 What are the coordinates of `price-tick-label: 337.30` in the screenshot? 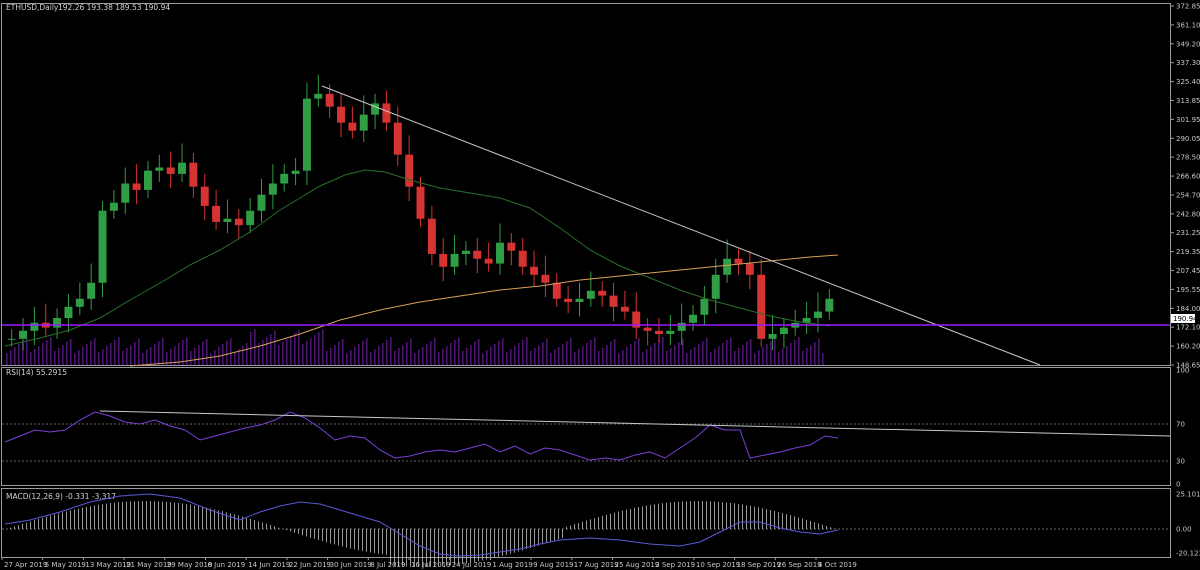 It's located at (1188, 63).